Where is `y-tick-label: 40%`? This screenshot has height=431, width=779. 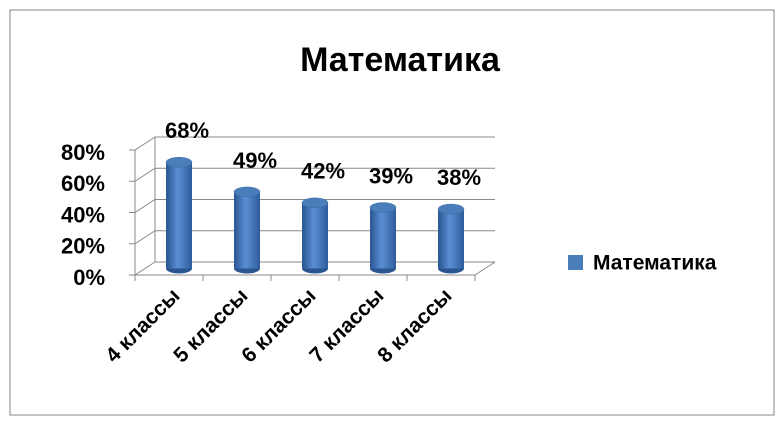
y-tick-label: 40% is located at coordinates (83, 214).